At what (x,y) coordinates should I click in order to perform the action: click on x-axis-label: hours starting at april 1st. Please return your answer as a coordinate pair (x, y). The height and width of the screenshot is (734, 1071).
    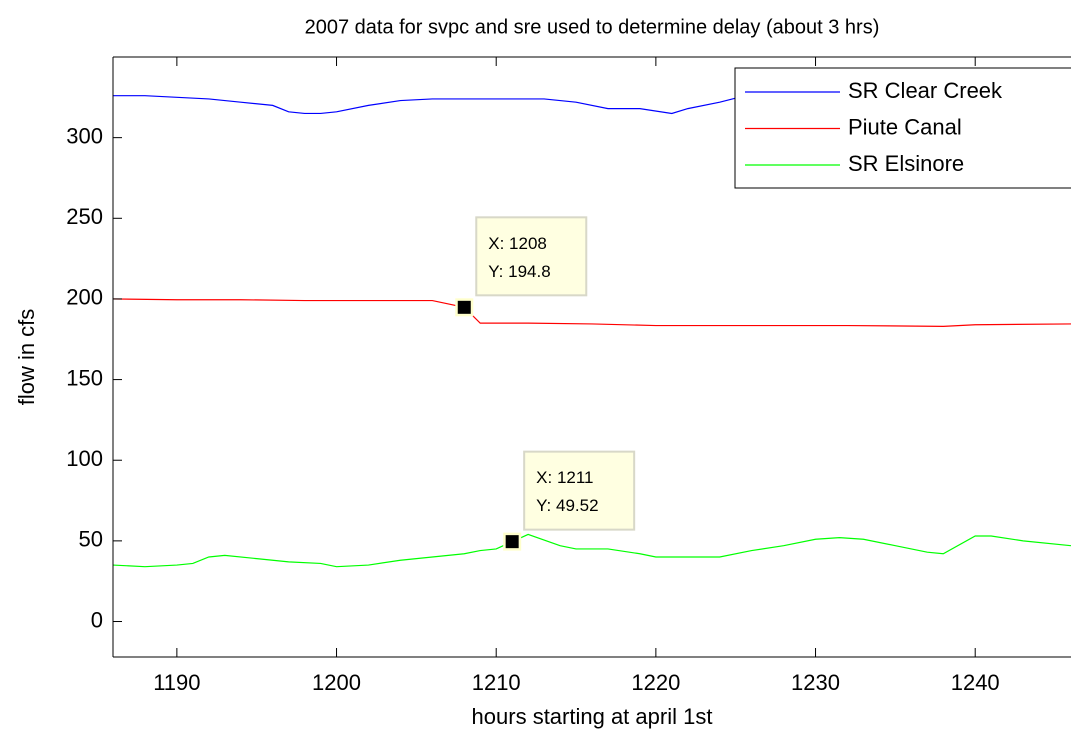
    Looking at the image, I should click on (592, 716).